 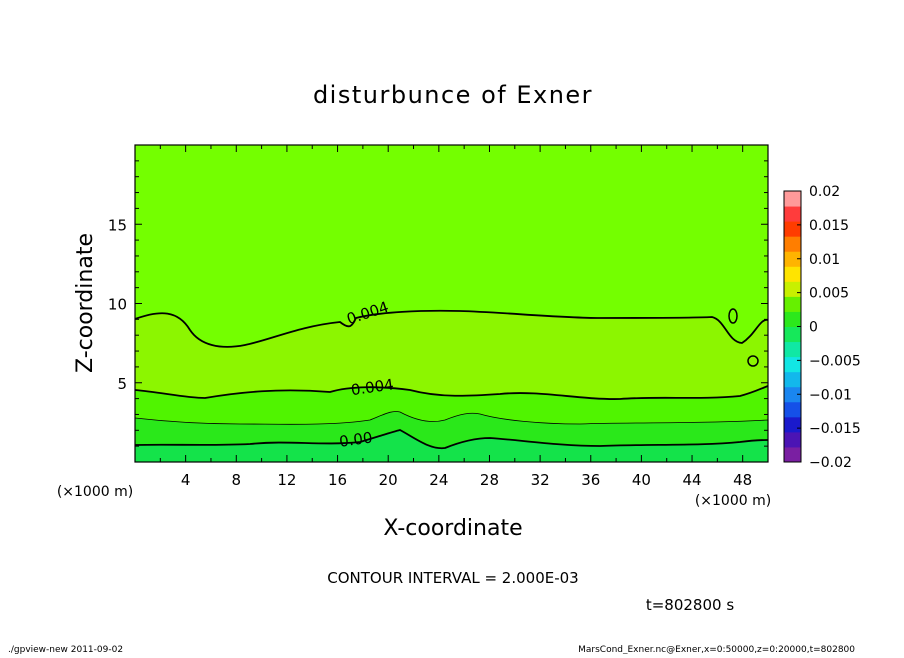 I want to click on contour-label: 0.00, so click(x=356, y=439).